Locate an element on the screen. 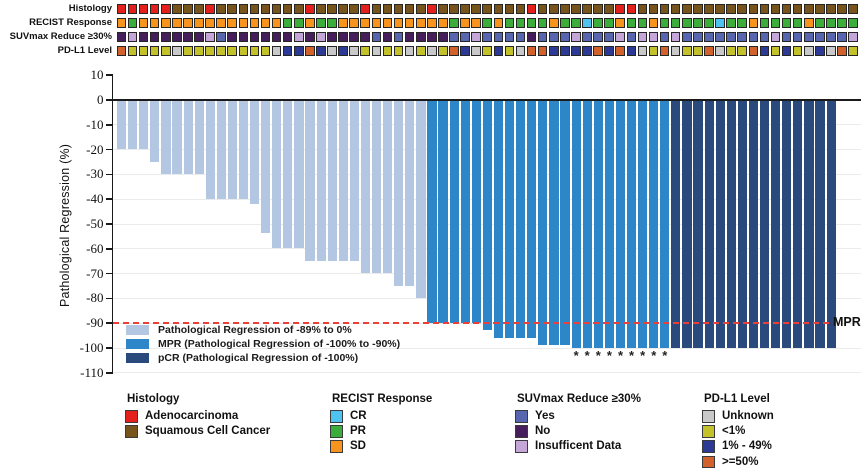 The image size is (865, 472). legend-item-label: Yes is located at coordinates (545, 416).